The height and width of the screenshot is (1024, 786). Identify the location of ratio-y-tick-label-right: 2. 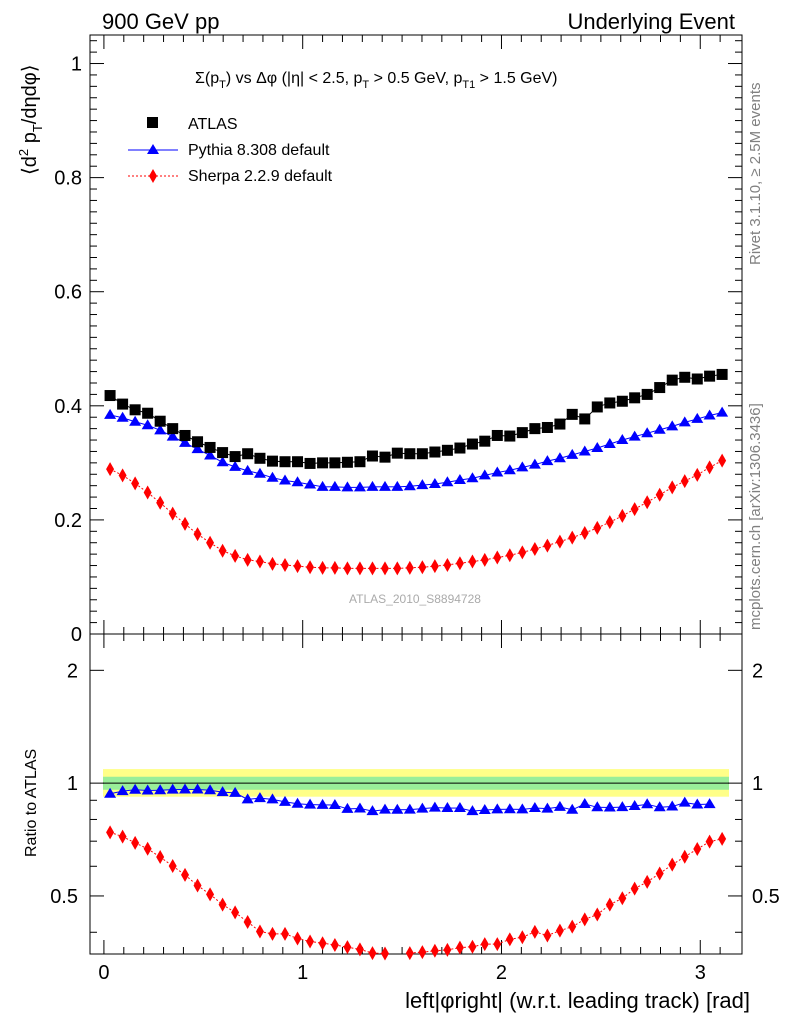
(757, 671).